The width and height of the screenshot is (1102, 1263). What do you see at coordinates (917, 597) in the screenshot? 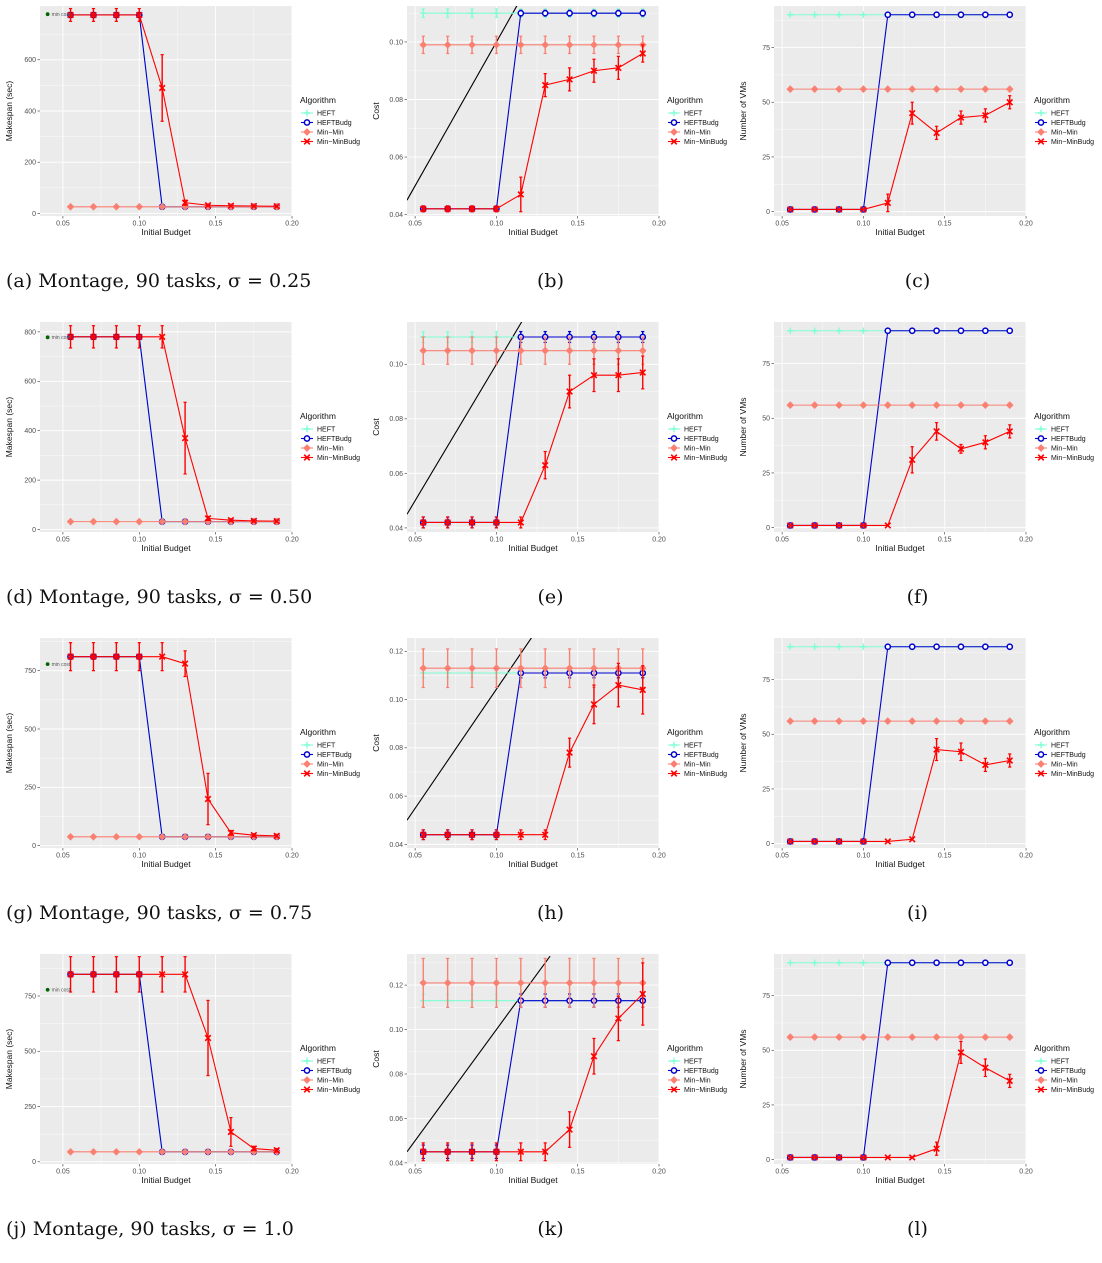
I see `chart-caption: (f)` at bounding box center [917, 597].